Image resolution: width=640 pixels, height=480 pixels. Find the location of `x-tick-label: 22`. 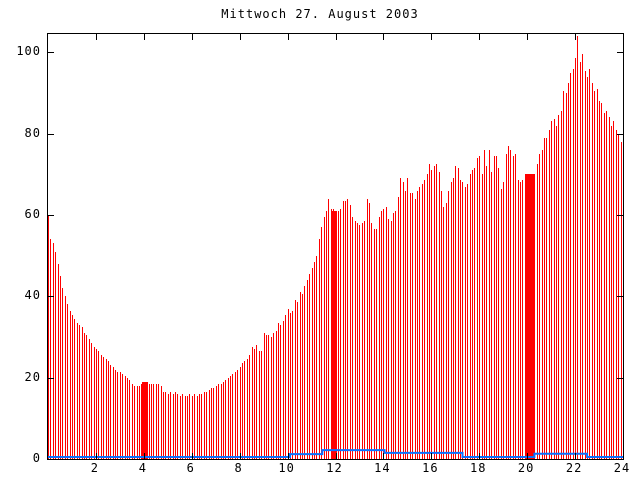

x-tick-label: 22 is located at coordinates (574, 468).